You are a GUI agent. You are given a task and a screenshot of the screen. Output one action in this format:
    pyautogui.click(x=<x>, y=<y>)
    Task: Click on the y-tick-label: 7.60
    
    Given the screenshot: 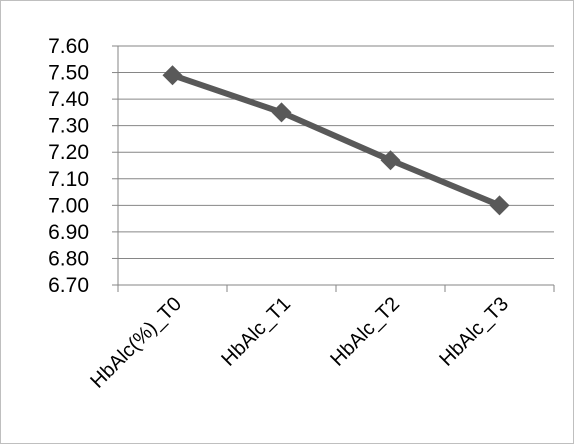 What is the action you would take?
    pyautogui.click(x=68, y=46)
    